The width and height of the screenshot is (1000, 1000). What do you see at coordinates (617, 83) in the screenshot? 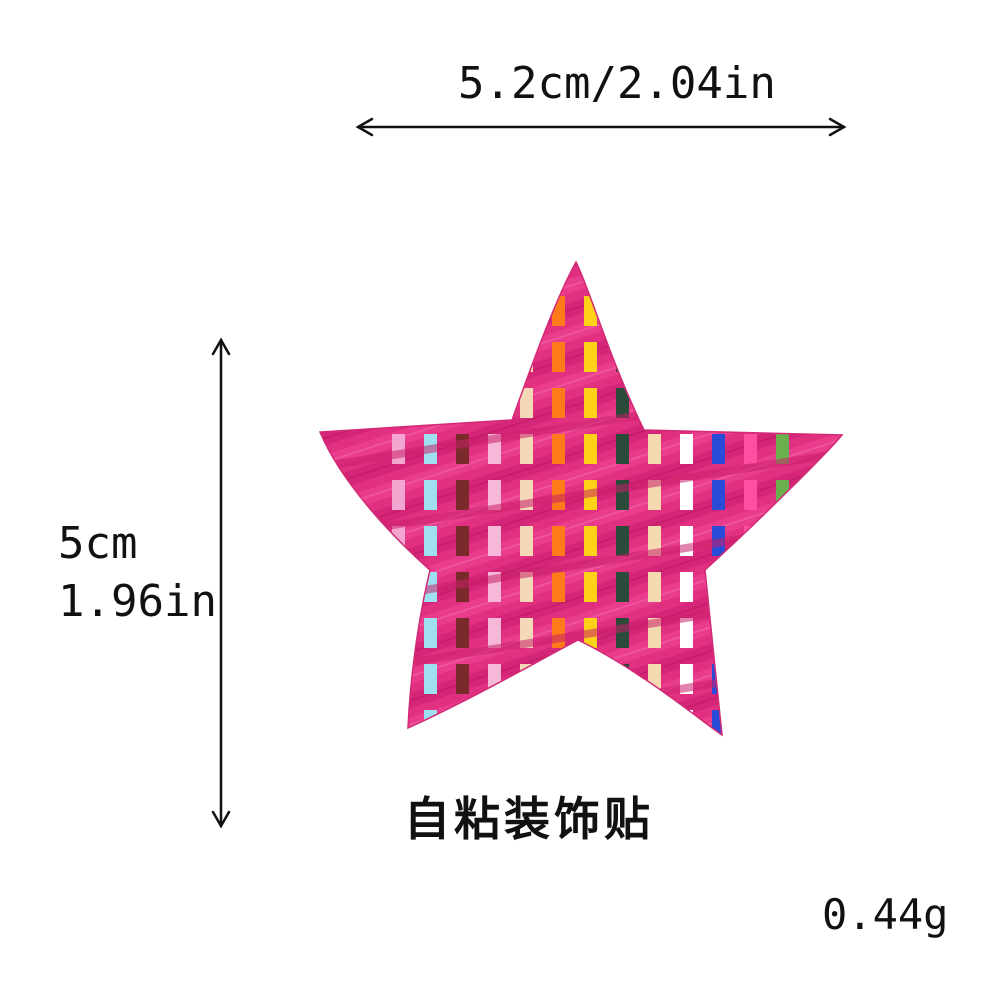
I see `width-dimension-label: 5.2cm/2.04in` at bounding box center [617, 83].